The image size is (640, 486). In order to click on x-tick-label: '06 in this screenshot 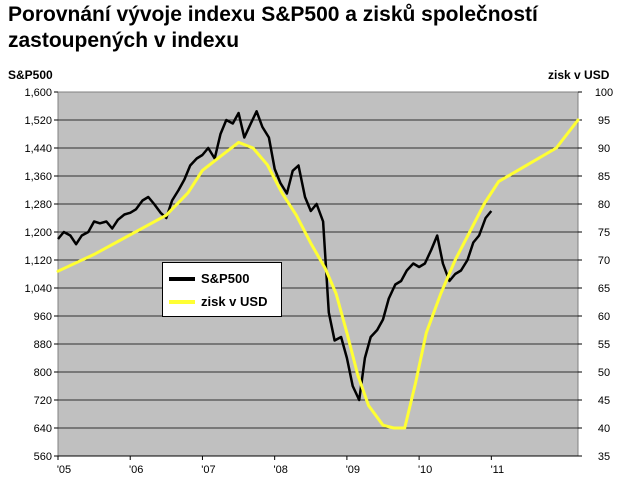, I will do `click(136, 470)`.